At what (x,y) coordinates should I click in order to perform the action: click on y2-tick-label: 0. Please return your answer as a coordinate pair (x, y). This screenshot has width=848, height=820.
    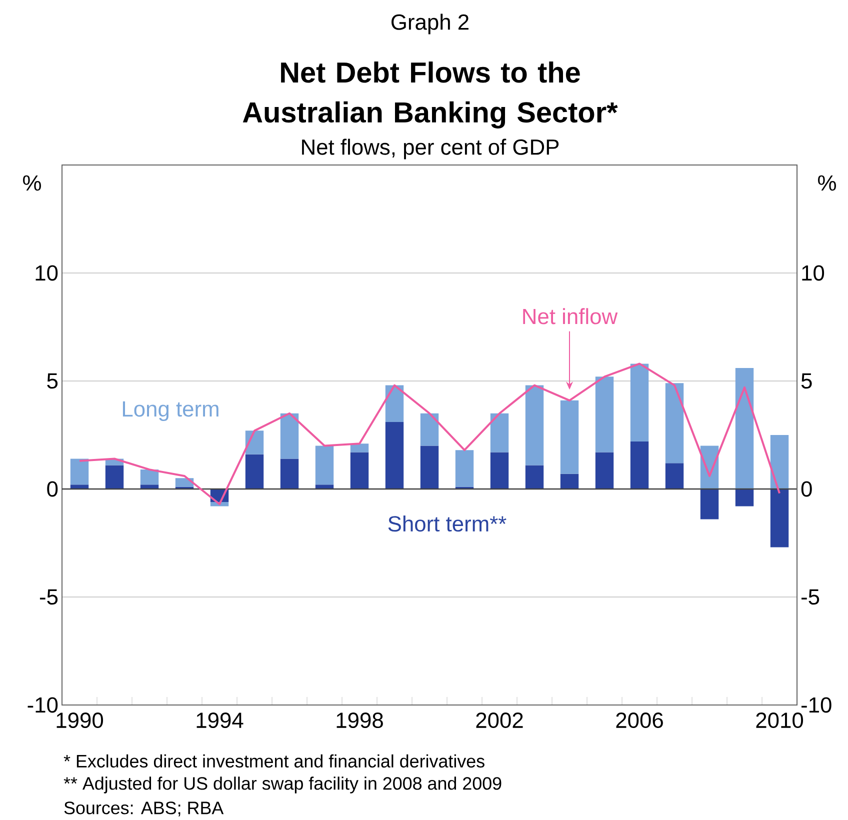
    Looking at the image, I should click on (806, 489).